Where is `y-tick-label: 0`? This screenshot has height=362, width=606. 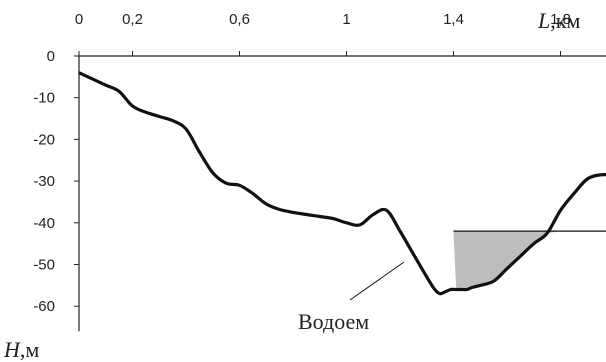
y-tick-label: 0 is located at coordinates (51, 56).